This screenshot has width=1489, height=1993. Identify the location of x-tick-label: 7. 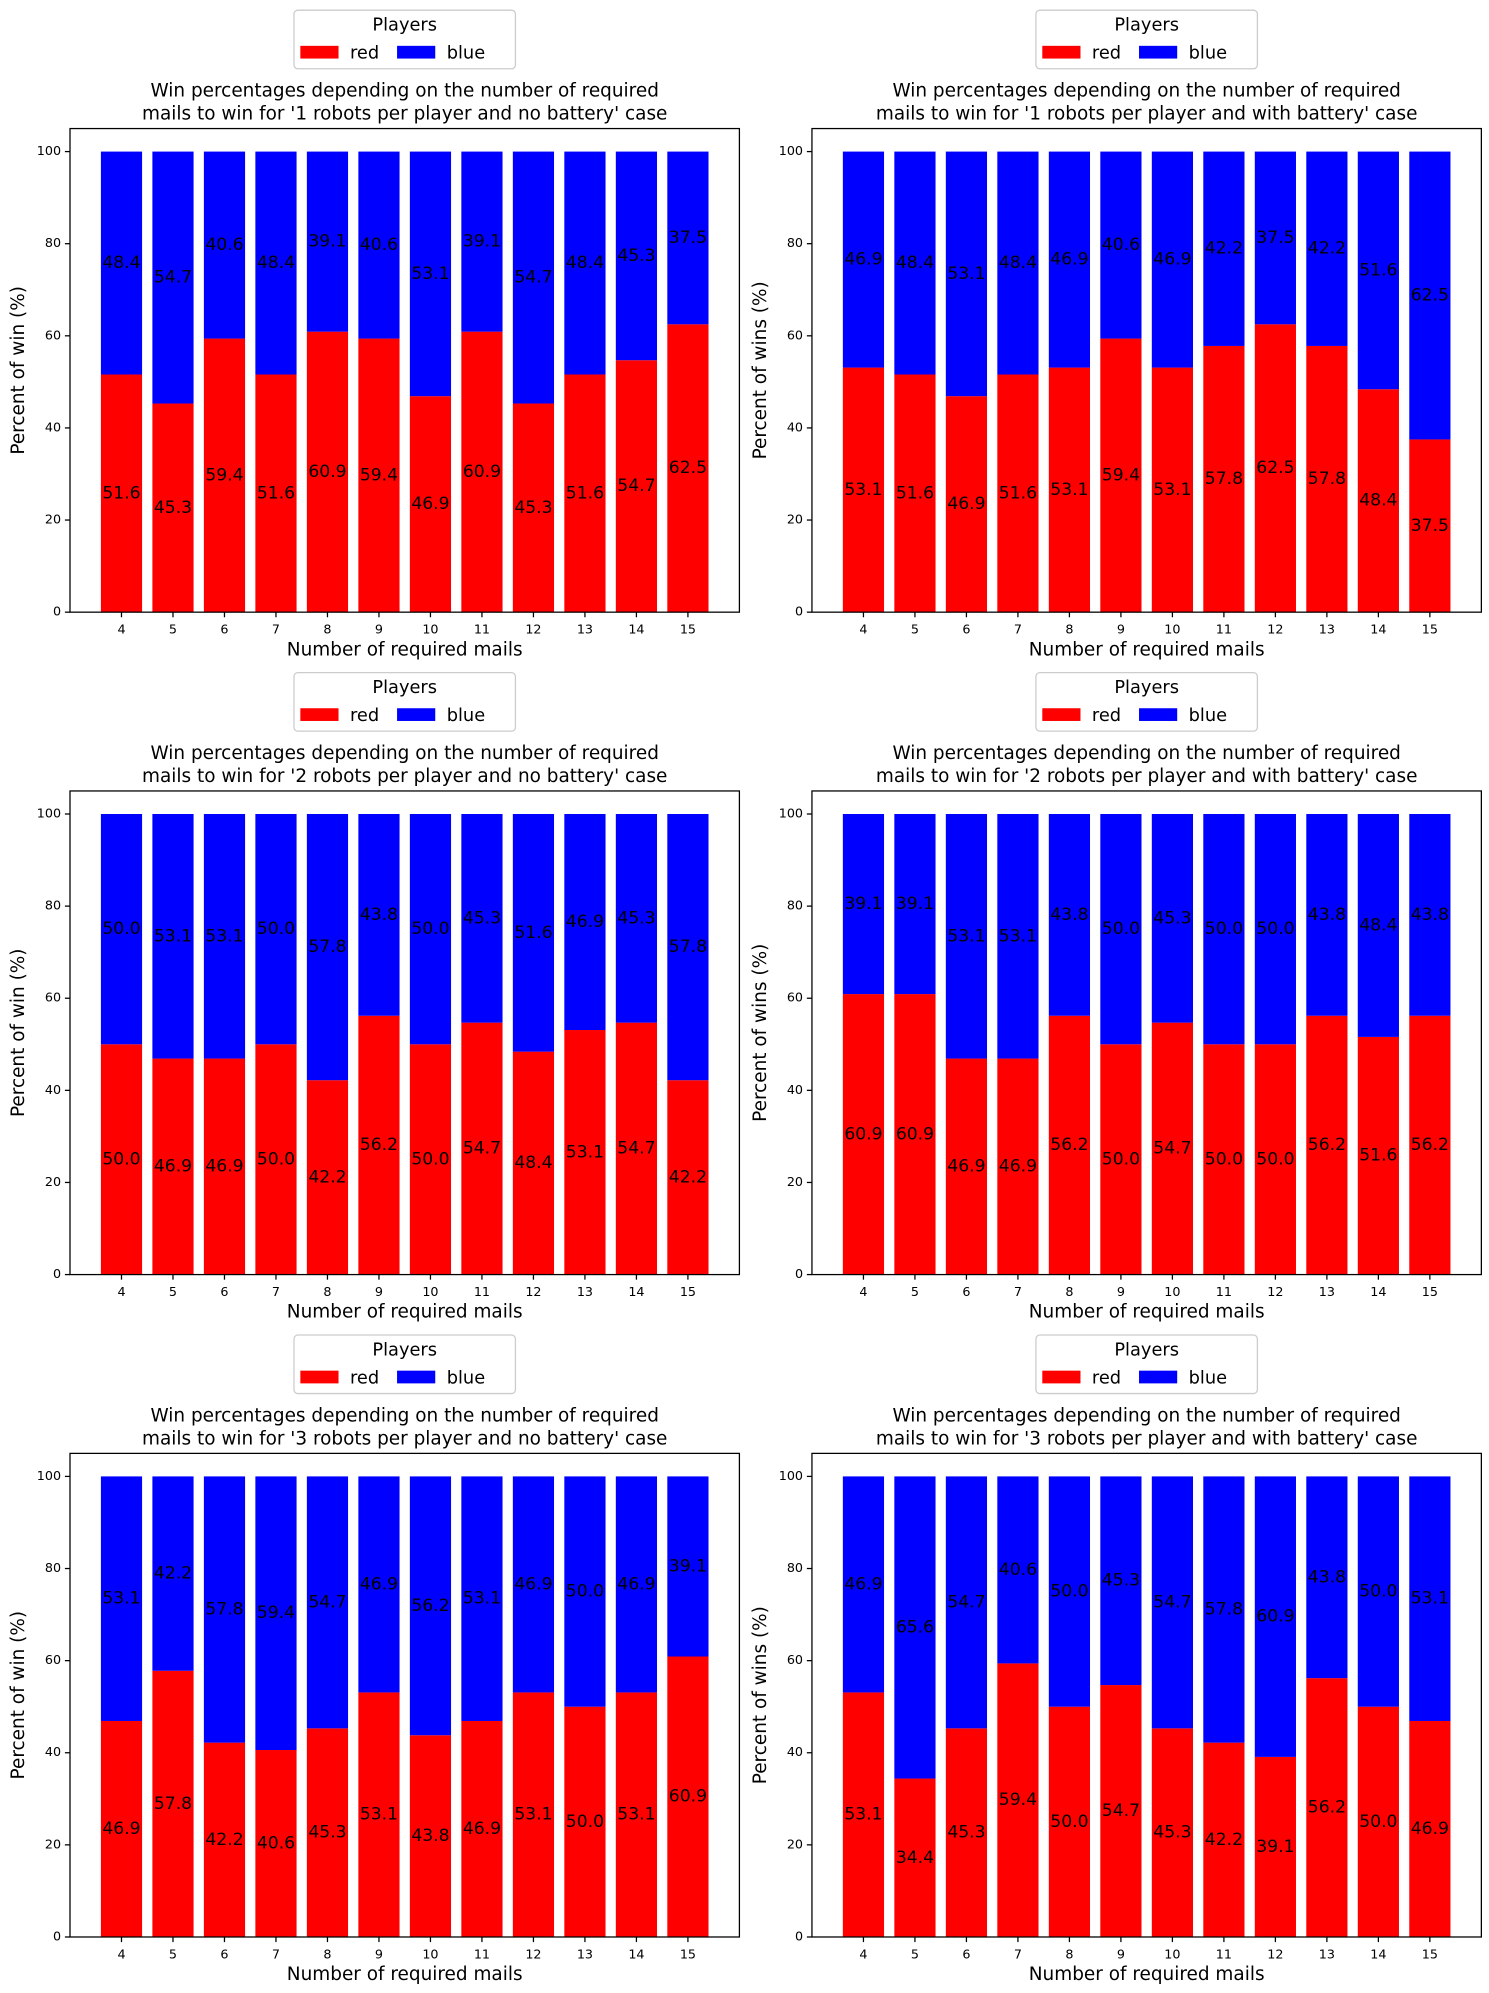
(276, 1291).